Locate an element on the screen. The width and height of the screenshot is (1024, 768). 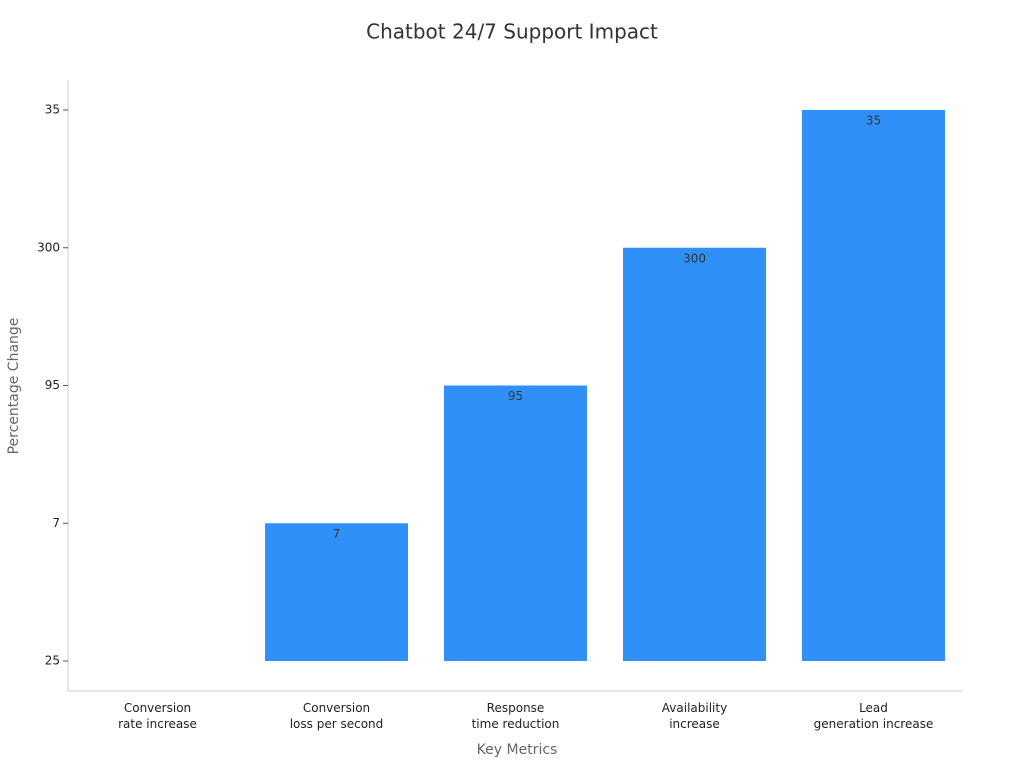
data-label: 7 is located at coordinates (337, 534).